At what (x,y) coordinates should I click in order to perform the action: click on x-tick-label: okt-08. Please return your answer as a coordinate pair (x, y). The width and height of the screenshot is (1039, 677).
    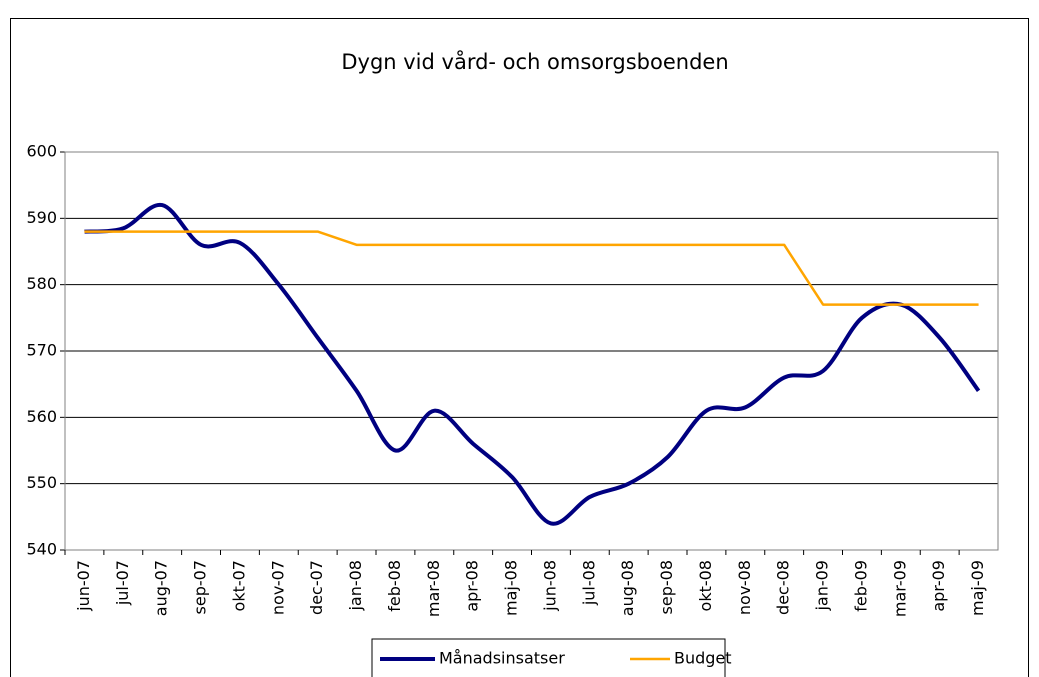
    Looking at the image, I should click on (705, 585).